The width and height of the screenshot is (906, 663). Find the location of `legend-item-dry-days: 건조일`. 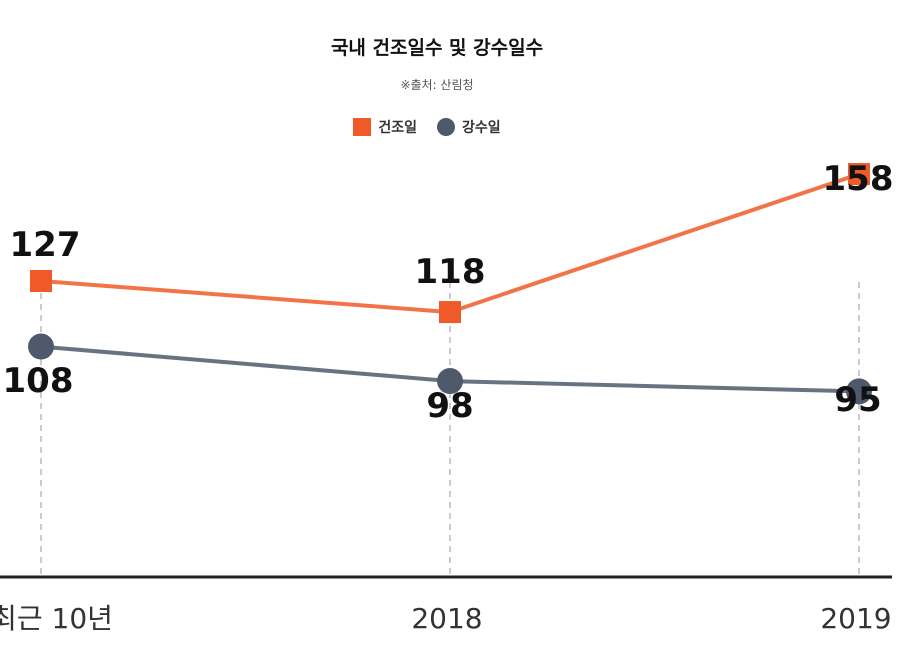

legend-item-dry-days: 건조일 is located at coordinates (385, 127).